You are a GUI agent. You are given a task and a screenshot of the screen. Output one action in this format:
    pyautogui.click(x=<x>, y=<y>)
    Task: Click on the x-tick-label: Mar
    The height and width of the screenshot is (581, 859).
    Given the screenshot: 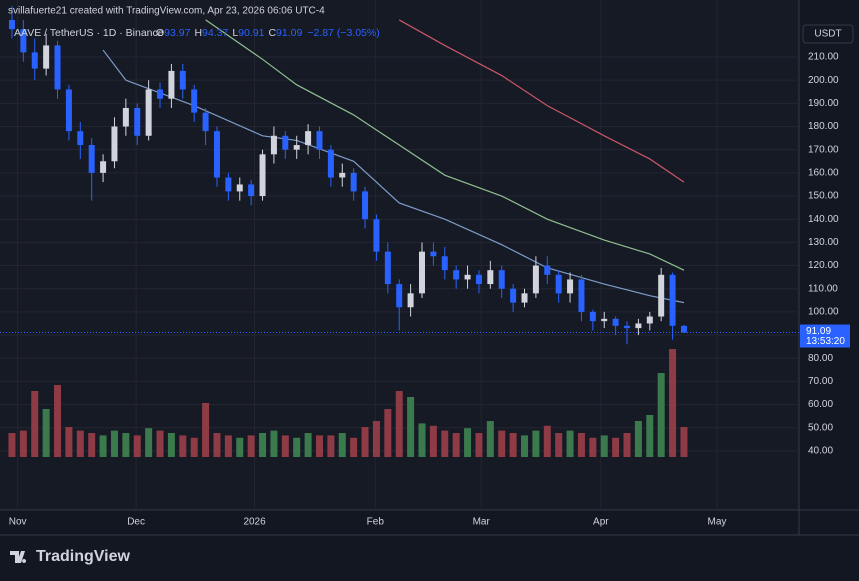 What is the action you would take?
    pyautogui.click(x=482, y=522)
    